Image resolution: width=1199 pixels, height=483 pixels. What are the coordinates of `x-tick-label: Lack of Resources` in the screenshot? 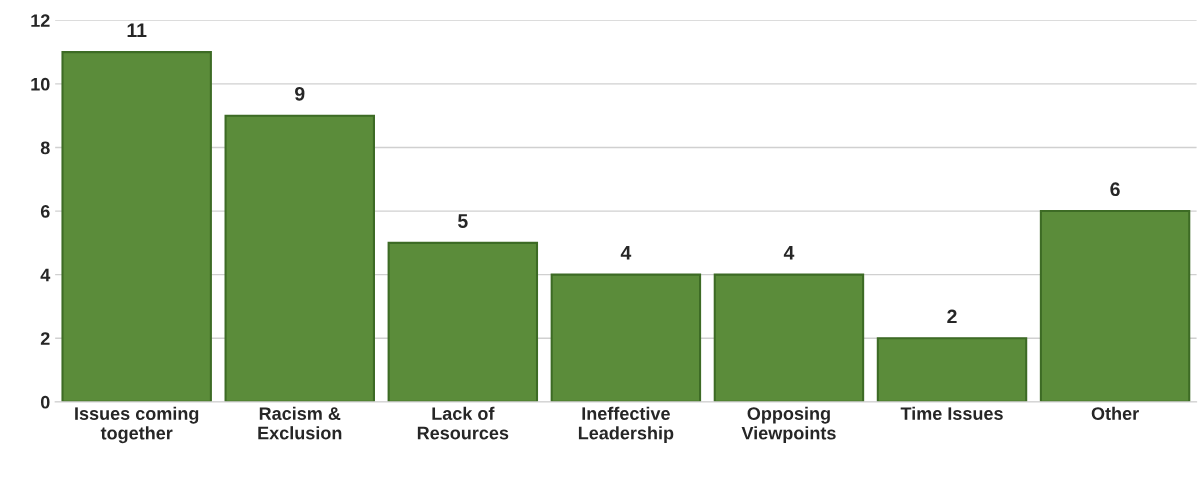 It's located at (463, 423).